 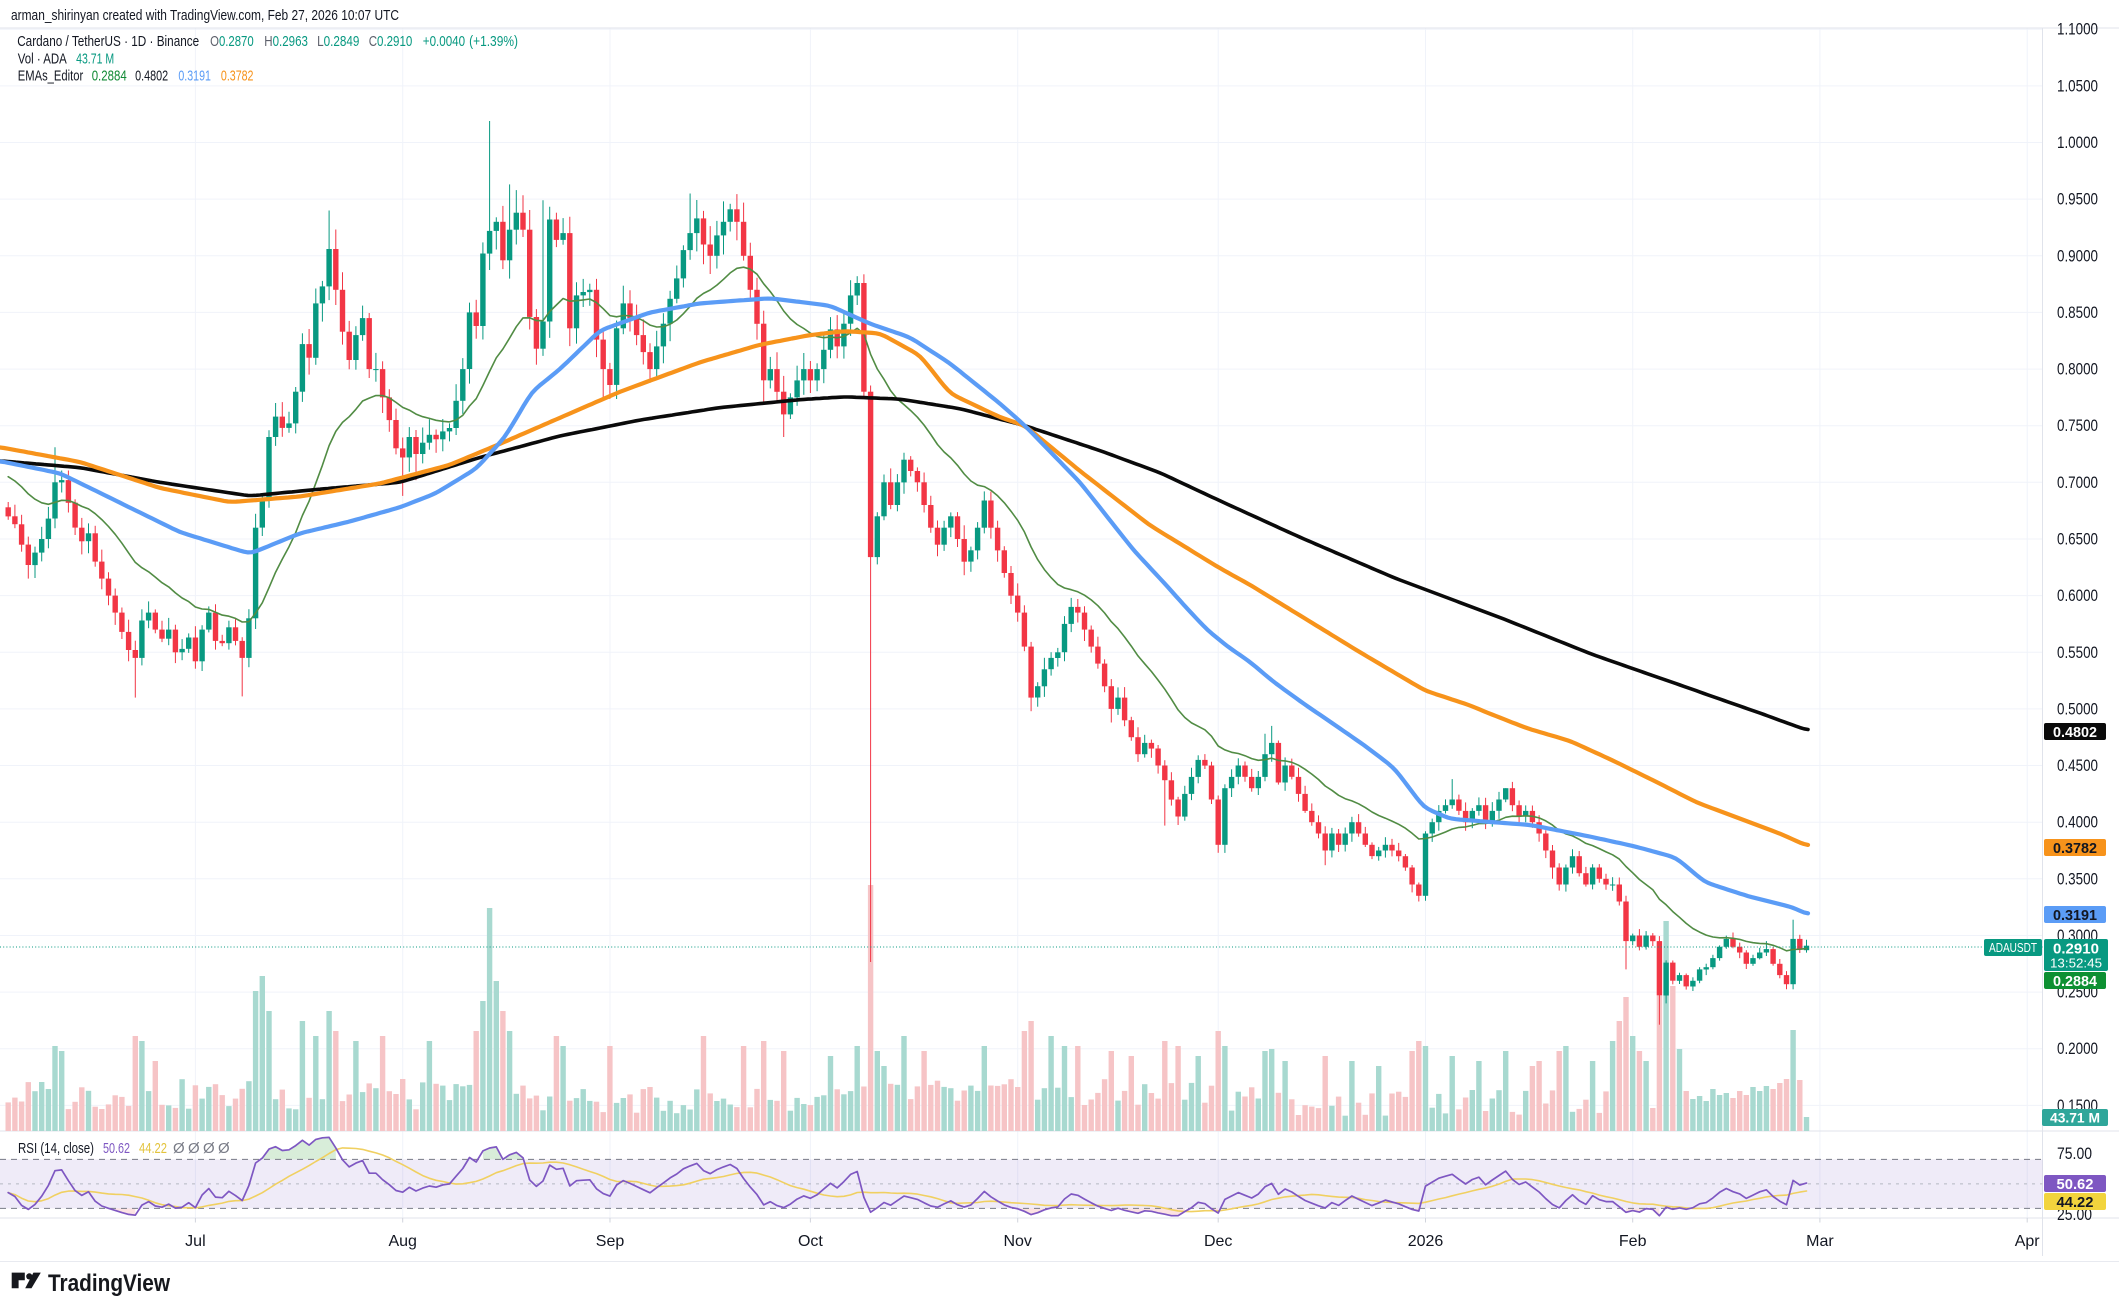 I want to click on svg-text: Dec, so click(x=1218, y=1241).